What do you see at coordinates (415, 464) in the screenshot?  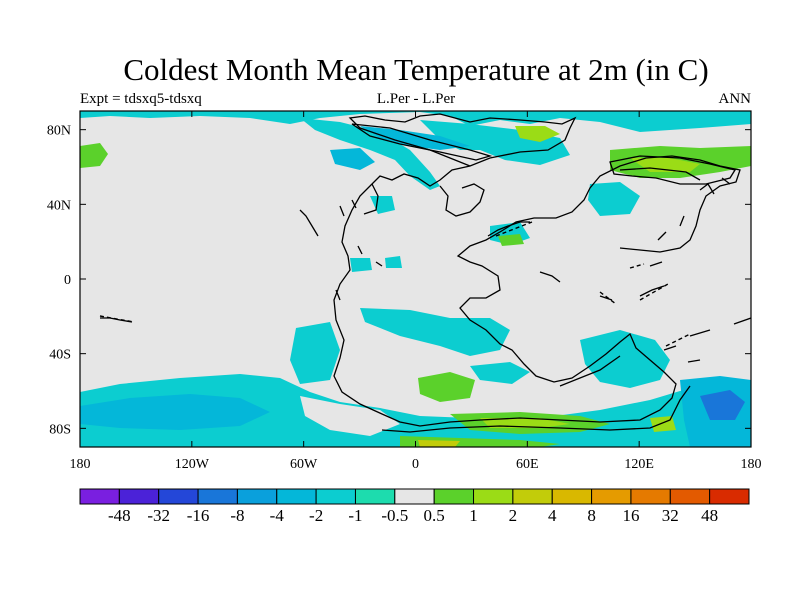 I see `lon-tick-label: 0` at bounding box center [415, 464].